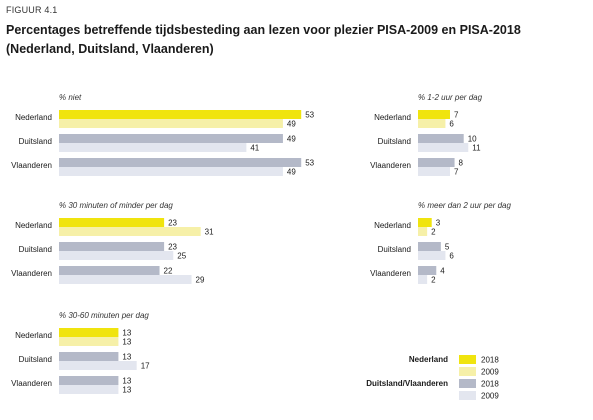 The image size is (593, 420). What do you see at coordinates (70, 97) in the screenshot?
I see `panel-title: % niet` at bounding box center [70, 97].